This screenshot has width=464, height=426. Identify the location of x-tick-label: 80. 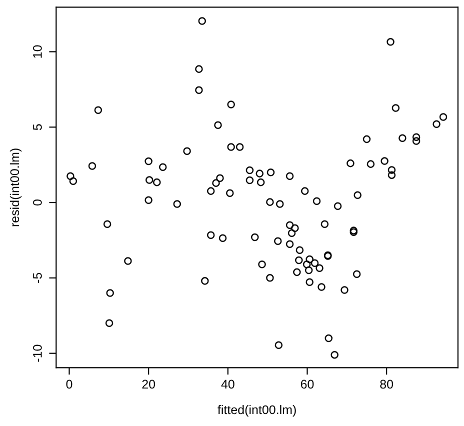
(387, 384).